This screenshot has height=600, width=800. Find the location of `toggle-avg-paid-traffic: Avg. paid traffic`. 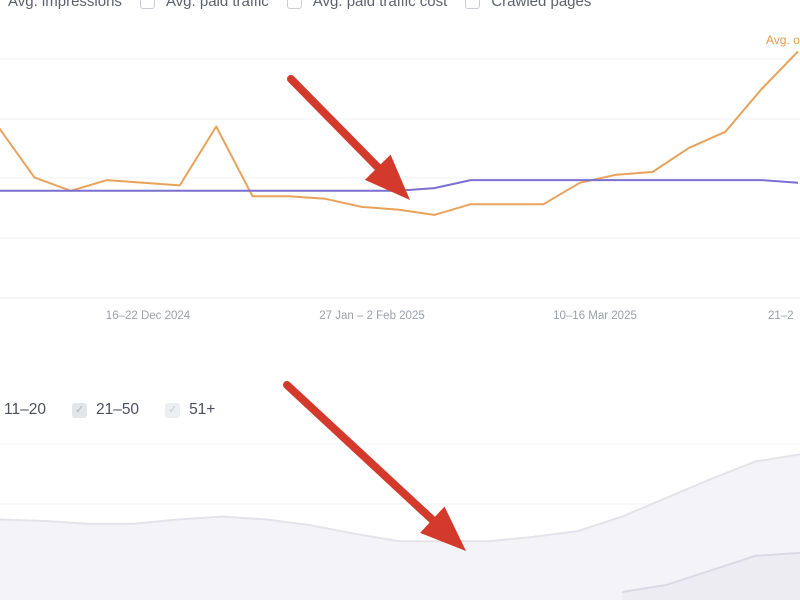

toggle-avg-paid-traffic: Avg. paid traffic is located at coordinates (204, 5).